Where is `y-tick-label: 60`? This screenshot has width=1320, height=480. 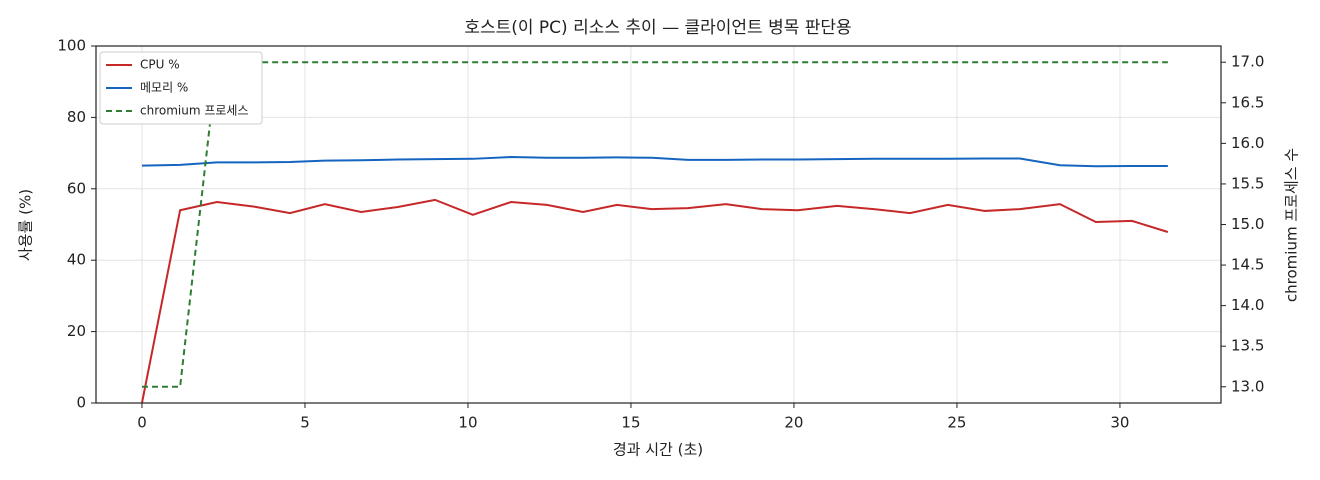 y-tick-label: 60 is located at coordinates (76, 188).